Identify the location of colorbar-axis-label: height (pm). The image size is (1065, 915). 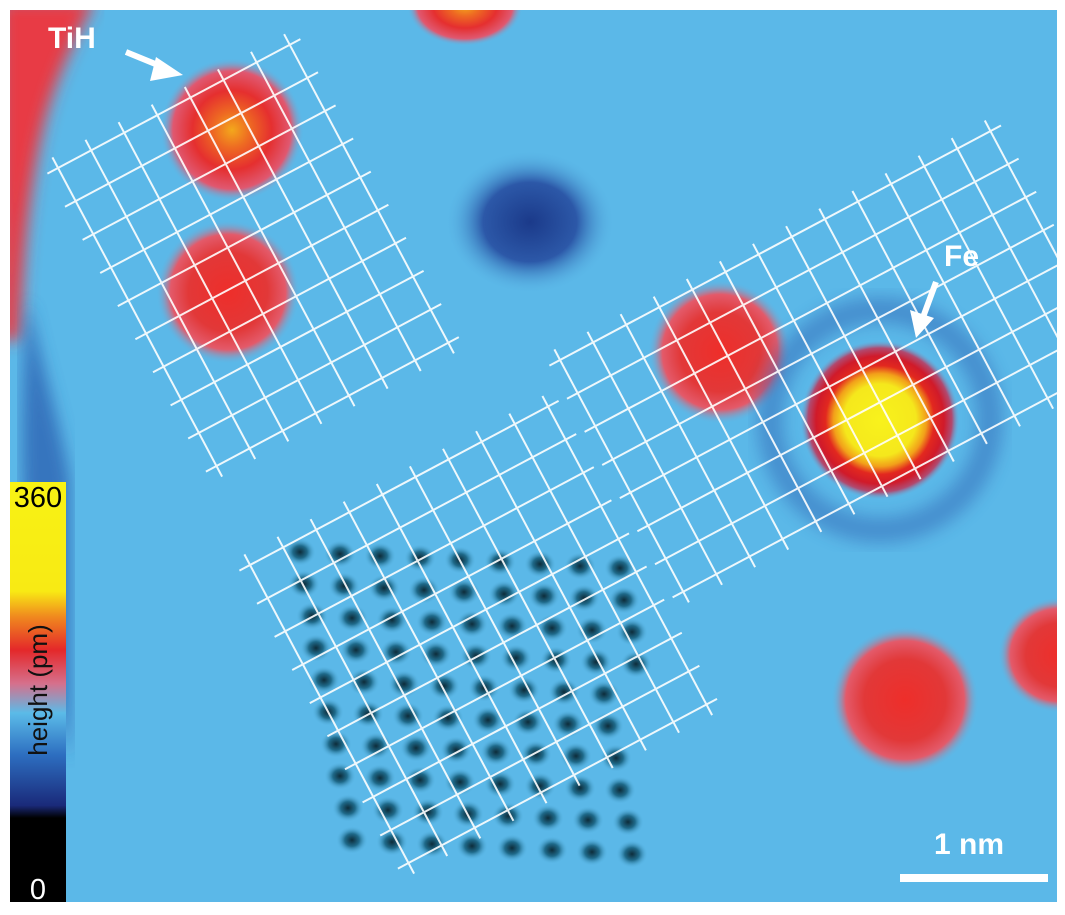
(38, 690).